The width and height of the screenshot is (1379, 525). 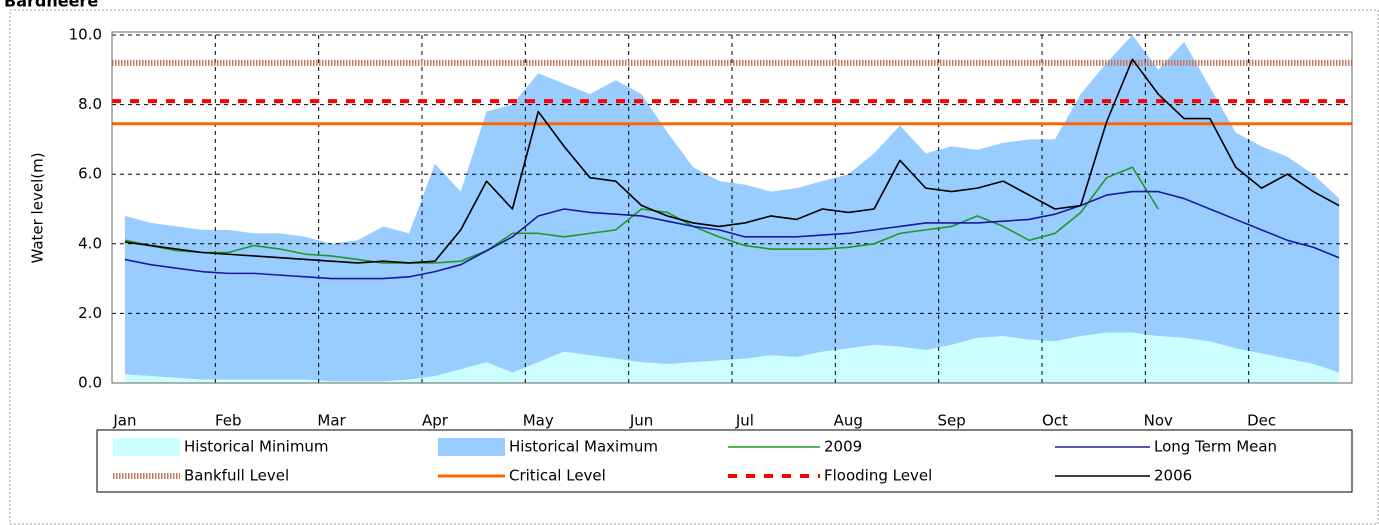 I want to click on x-tick-label: Nov, so click(x=1158, y=421).